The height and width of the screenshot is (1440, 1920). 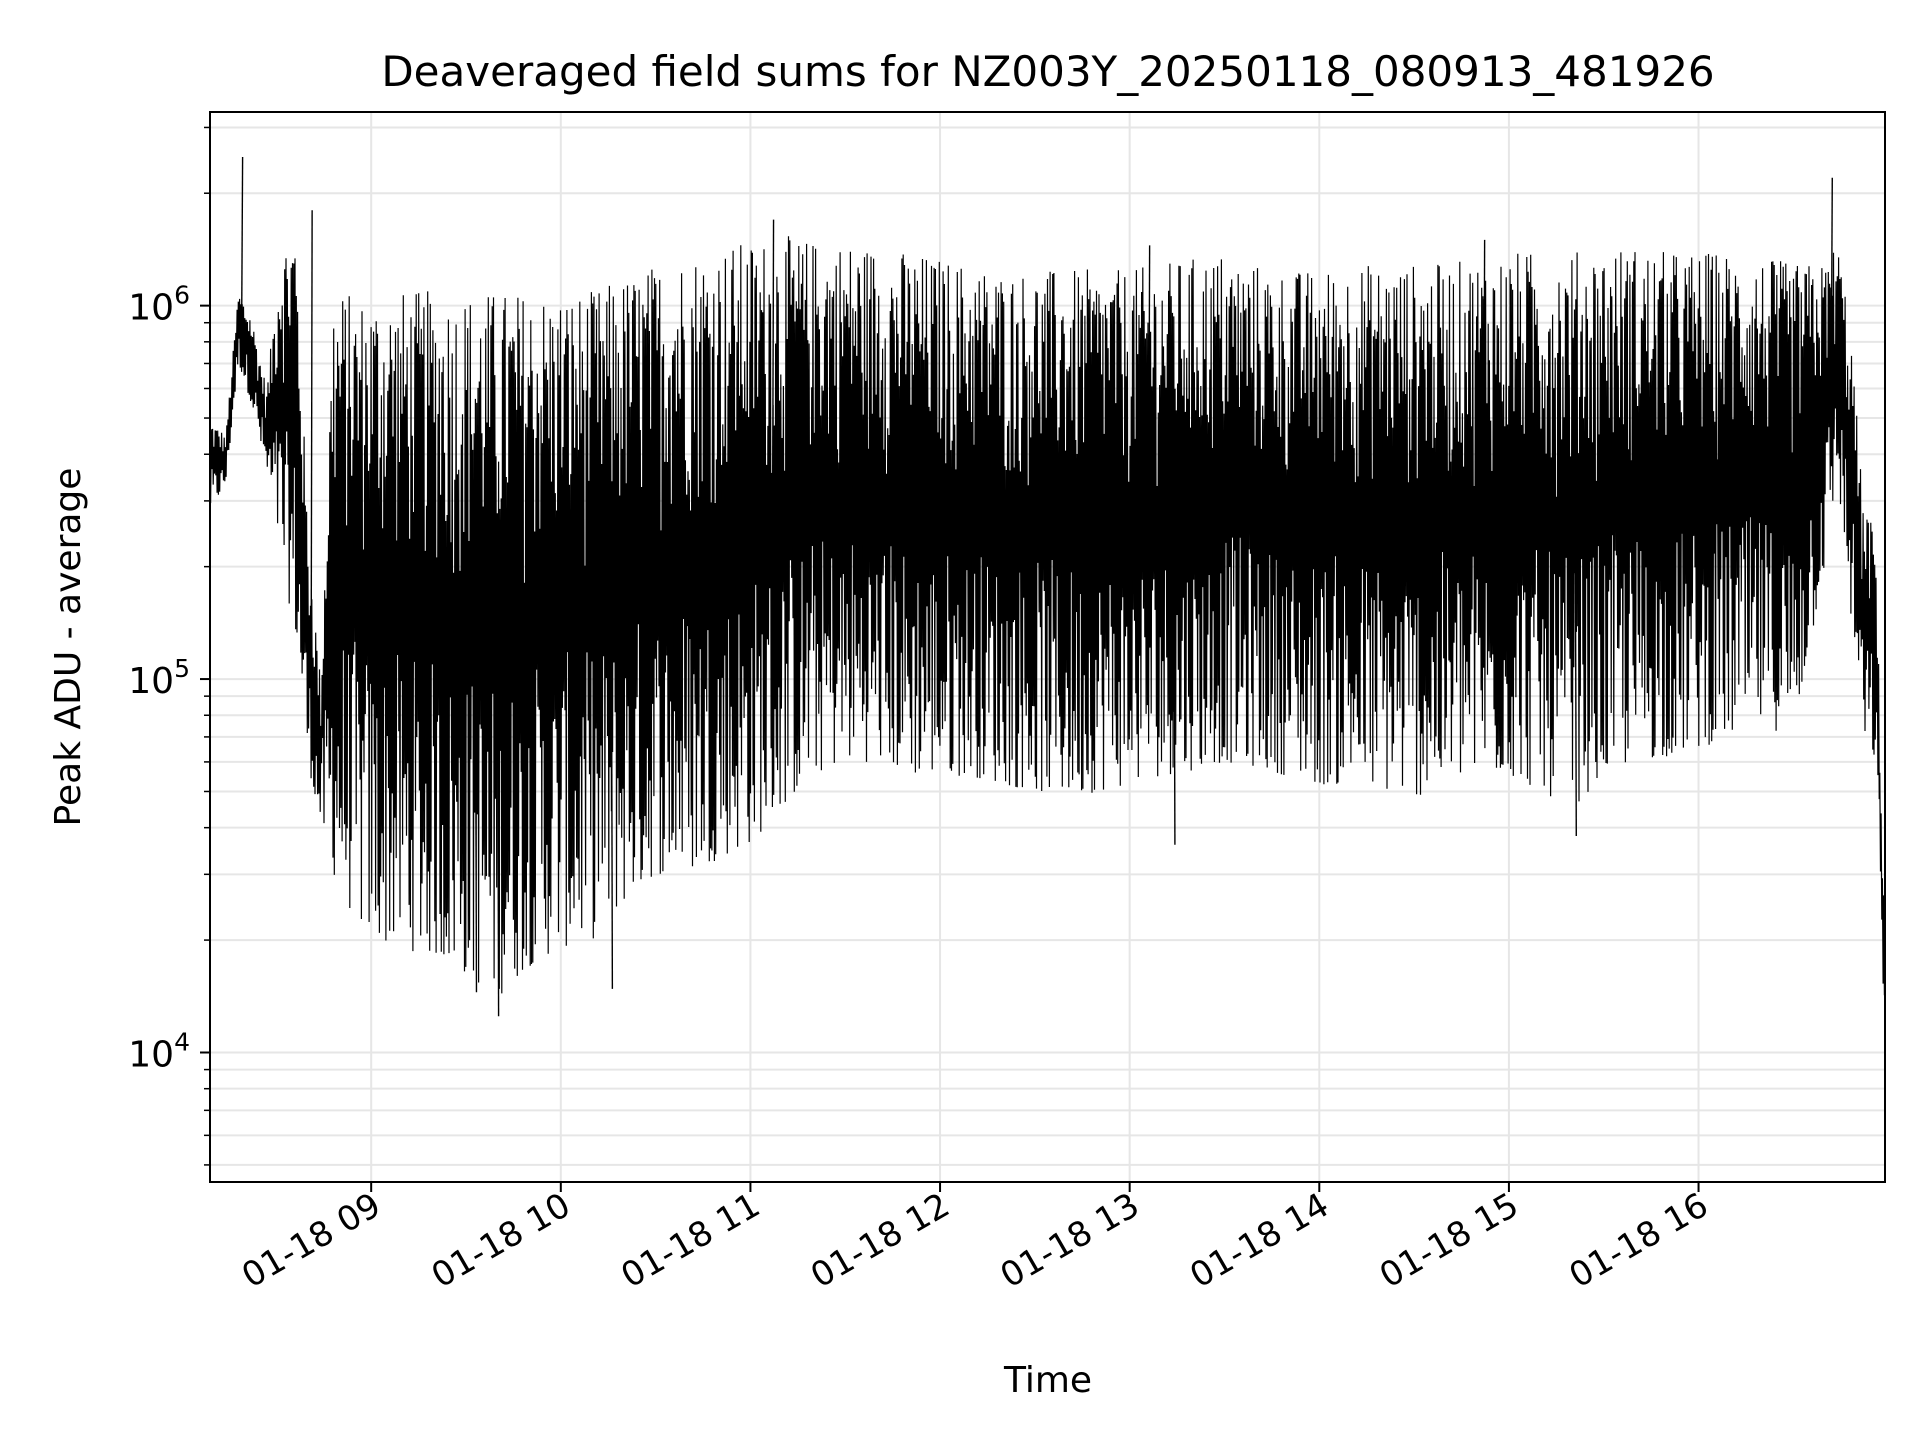 I want to click on y-axis-label: Peak ADU - average, so click(x=68, y=647).